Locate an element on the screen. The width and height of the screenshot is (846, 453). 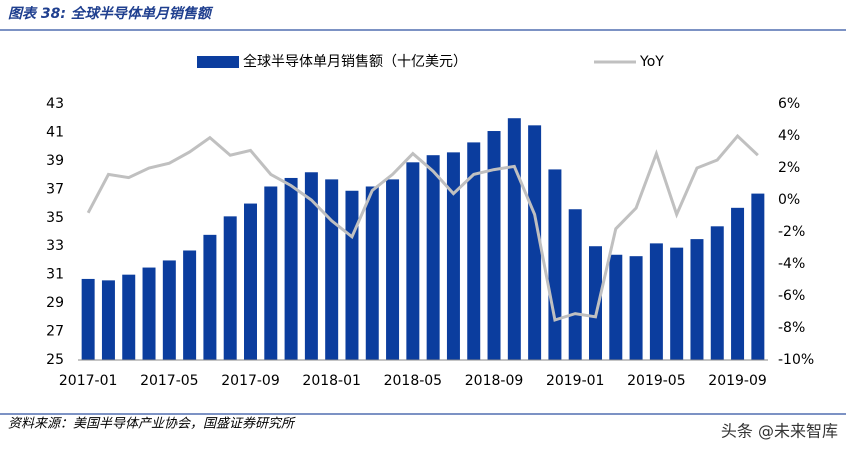
x-tick-label: 2019-01 is located at coordinates (575, 381).